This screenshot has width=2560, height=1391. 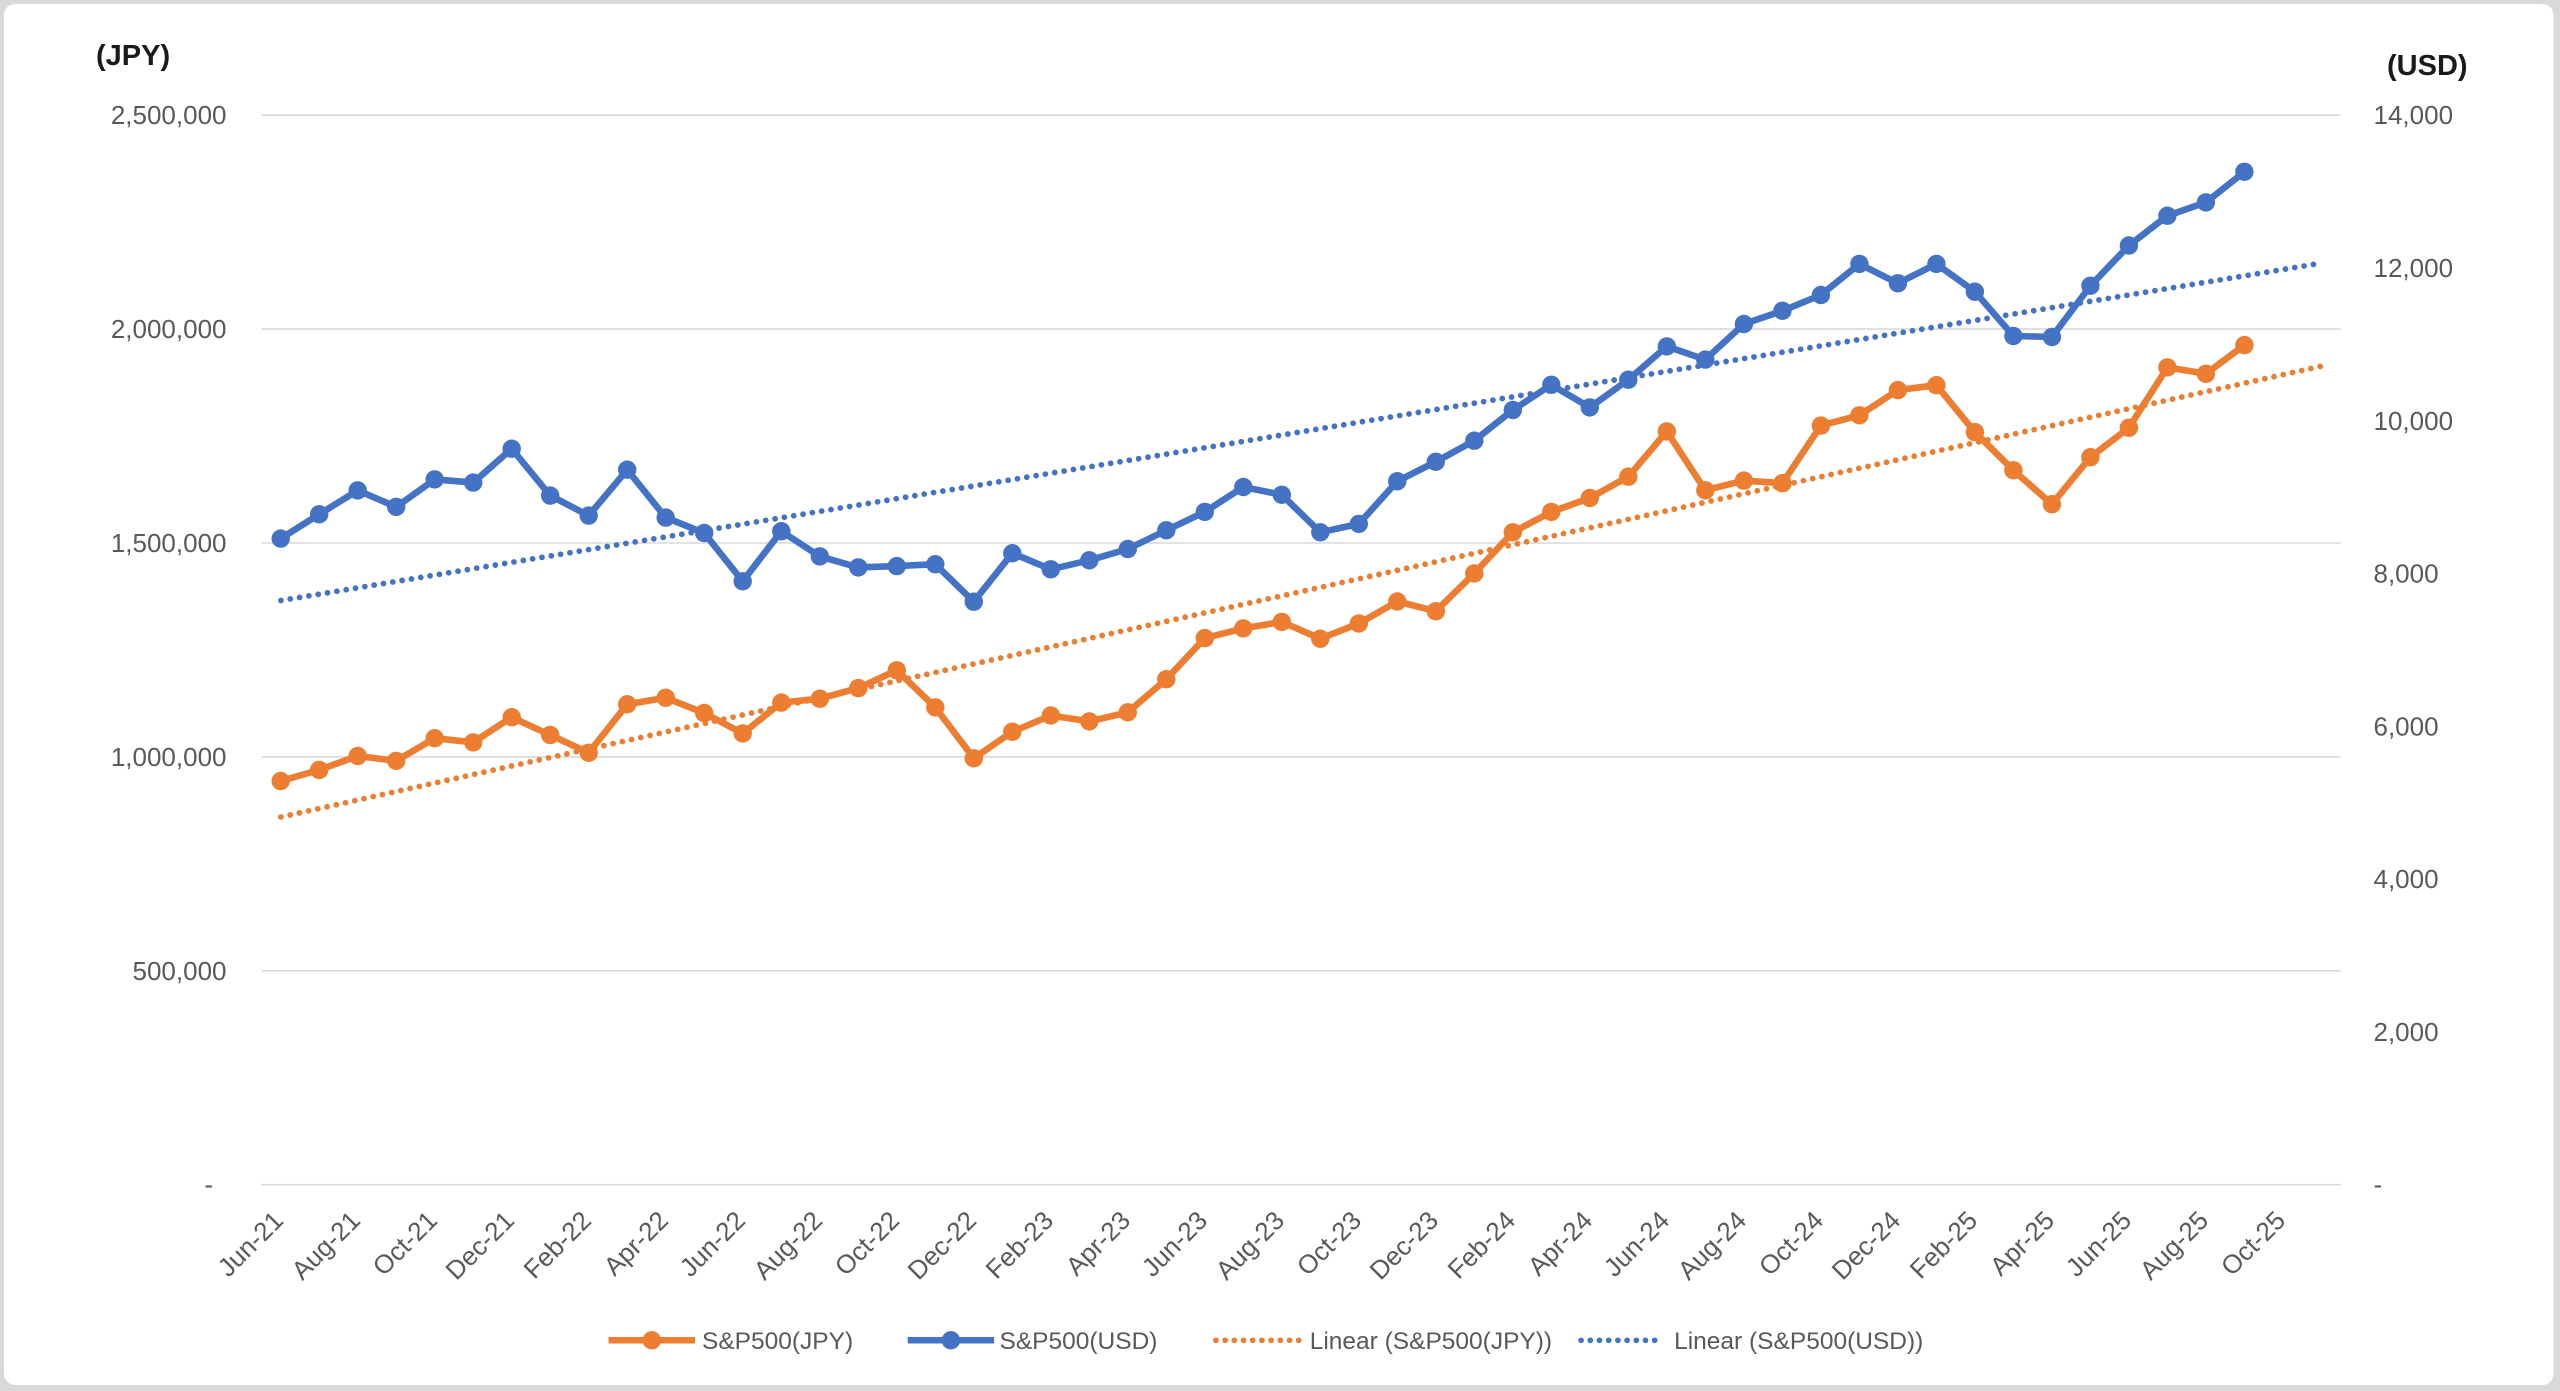 What do you see at coordinates (169, 543) in the screenshot?
I see `svg-text: 1,500,000` at bounding box center [169, 543].